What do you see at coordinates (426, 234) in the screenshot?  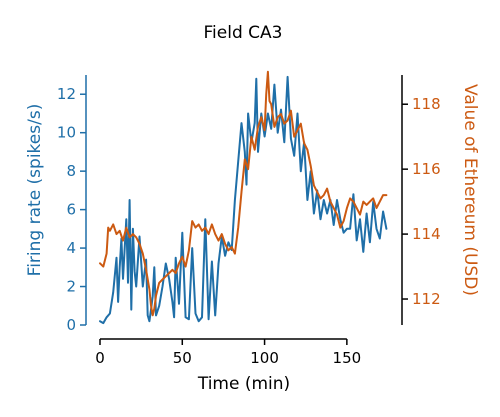 I see `y-right-tick-label: 114` at bounding box center [426, 234].